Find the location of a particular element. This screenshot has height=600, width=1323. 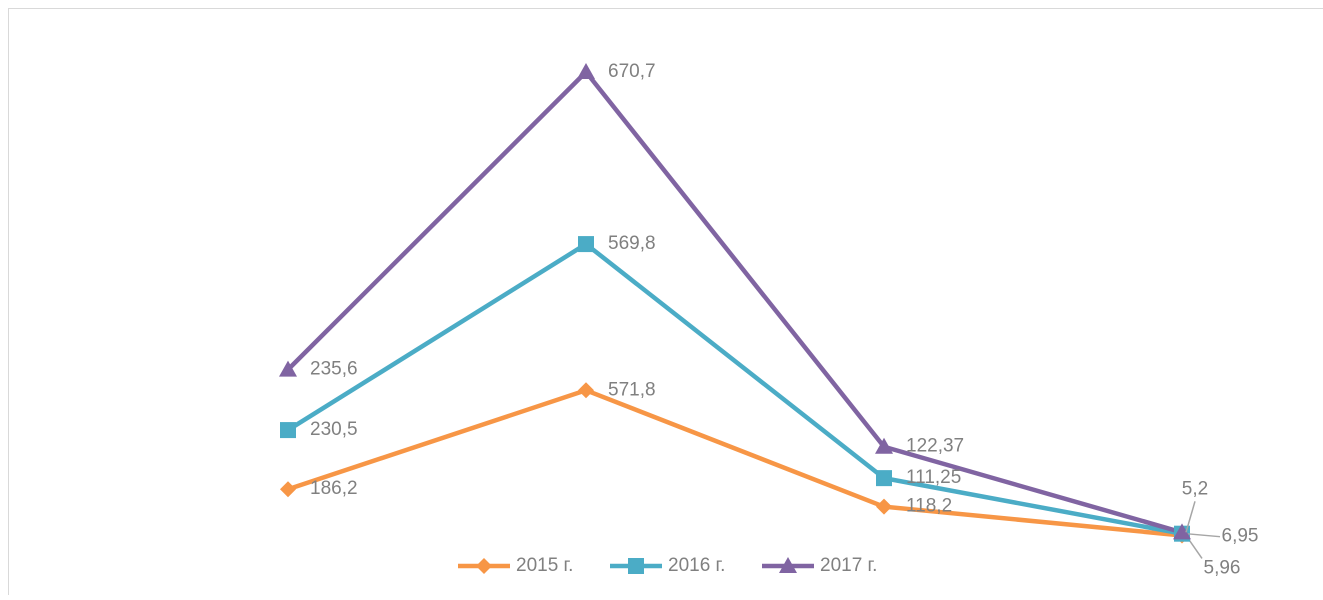

data-label: 670,7 is located at coordinates (632, 71).